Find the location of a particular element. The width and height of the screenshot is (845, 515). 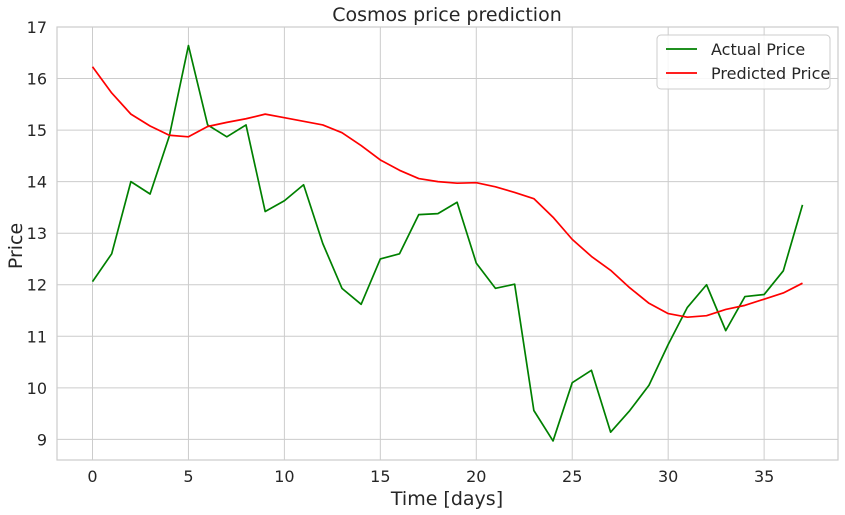

y-tick-label: 13 is located at coordinates (37, 233).